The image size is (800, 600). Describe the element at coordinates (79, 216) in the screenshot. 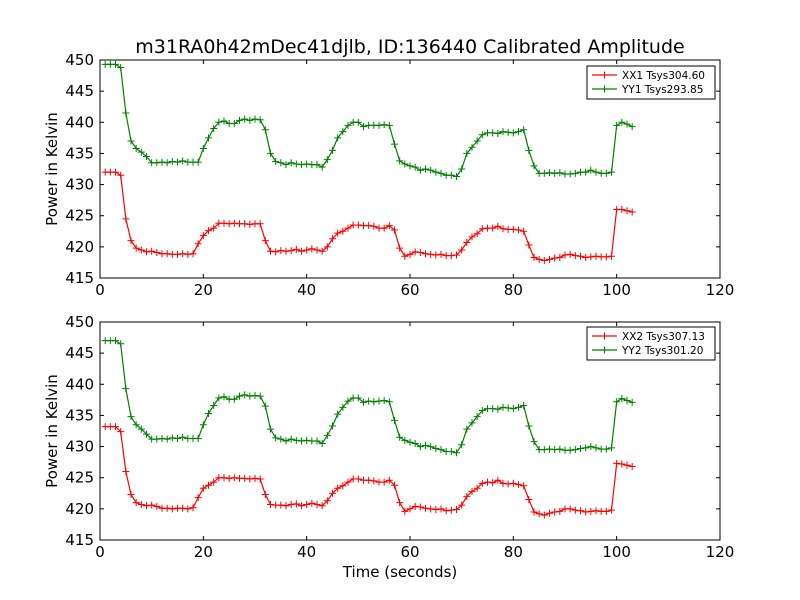

I see `y-tick-label: 425` at that location.